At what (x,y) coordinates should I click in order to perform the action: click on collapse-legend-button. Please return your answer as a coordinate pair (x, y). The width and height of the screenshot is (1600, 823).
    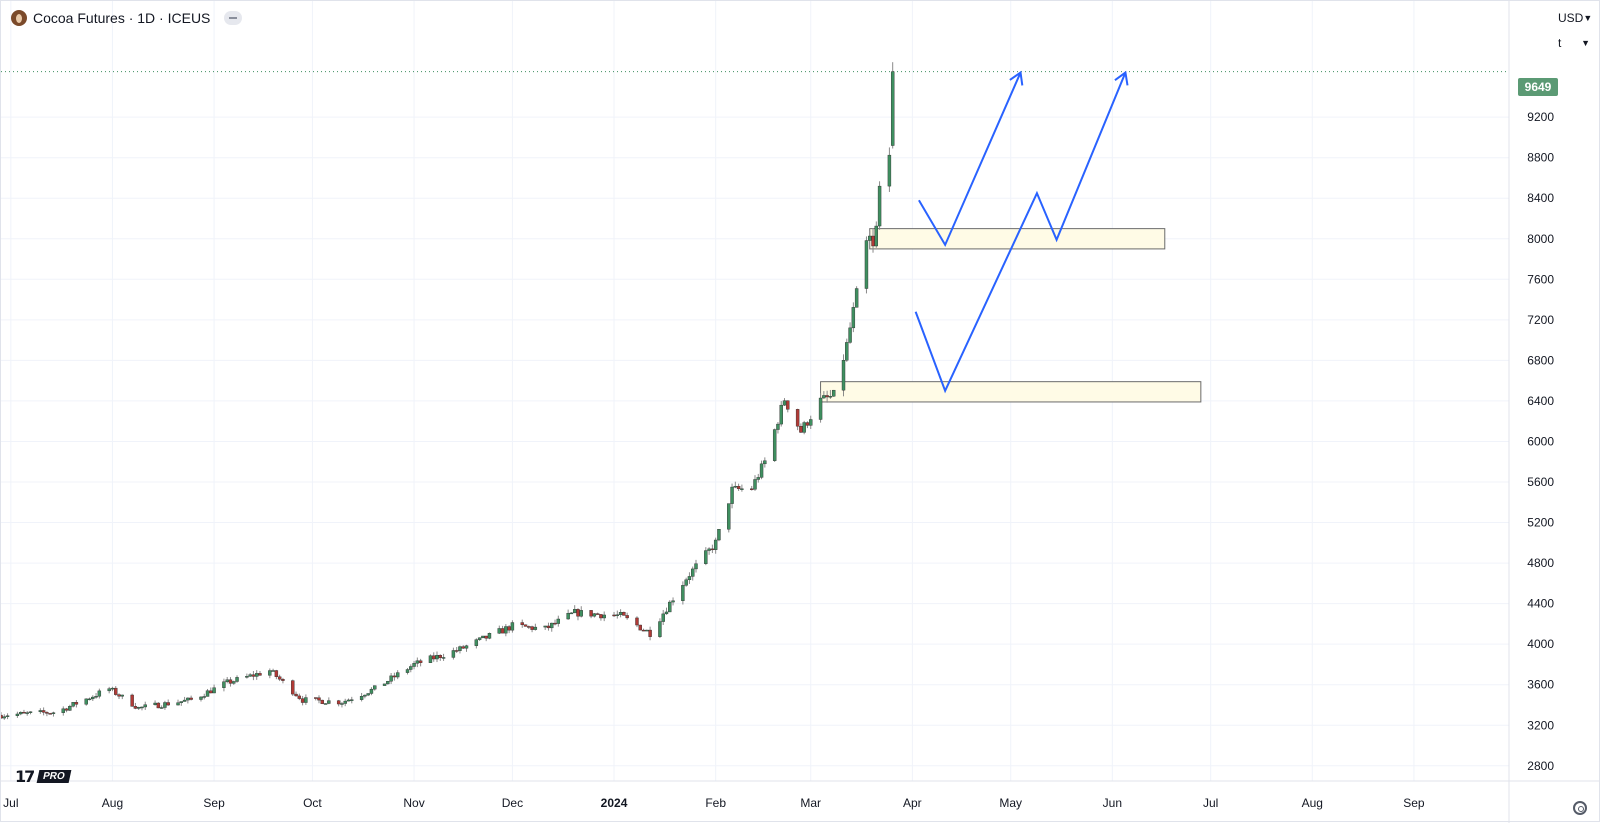
    Looking at the image, I should click on (233, 18).